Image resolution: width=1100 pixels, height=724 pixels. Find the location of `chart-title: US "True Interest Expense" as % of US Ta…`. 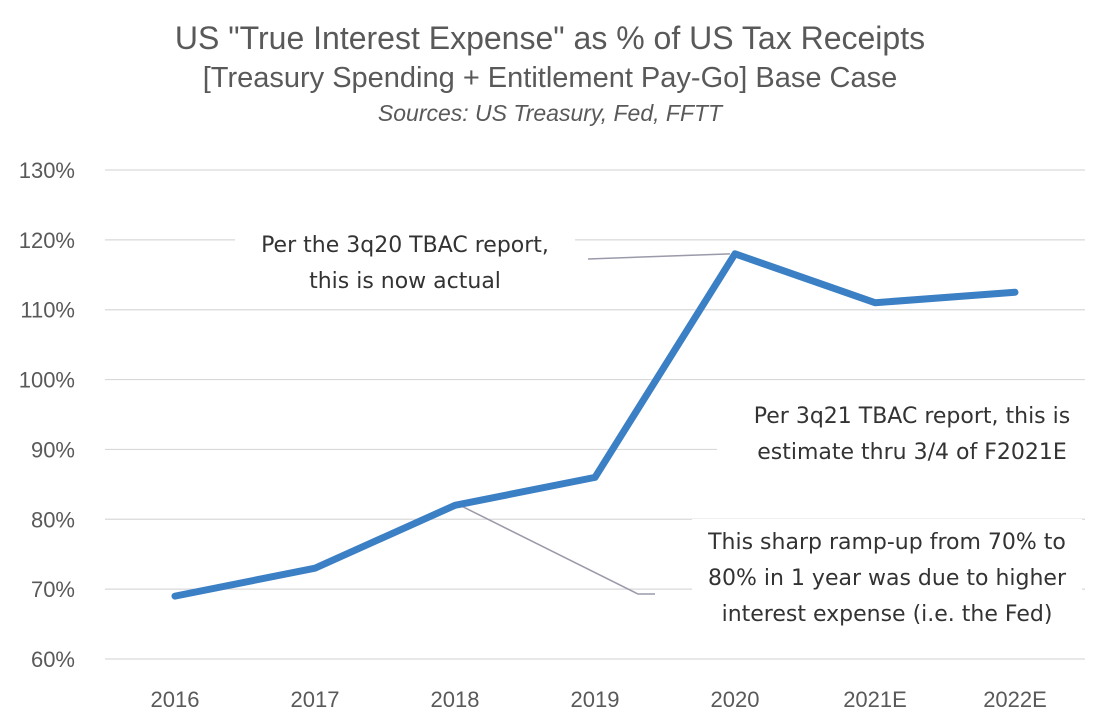

chart-title: US "True Interest Expense" as % of US Ta… is located at coordinates (550, 38).